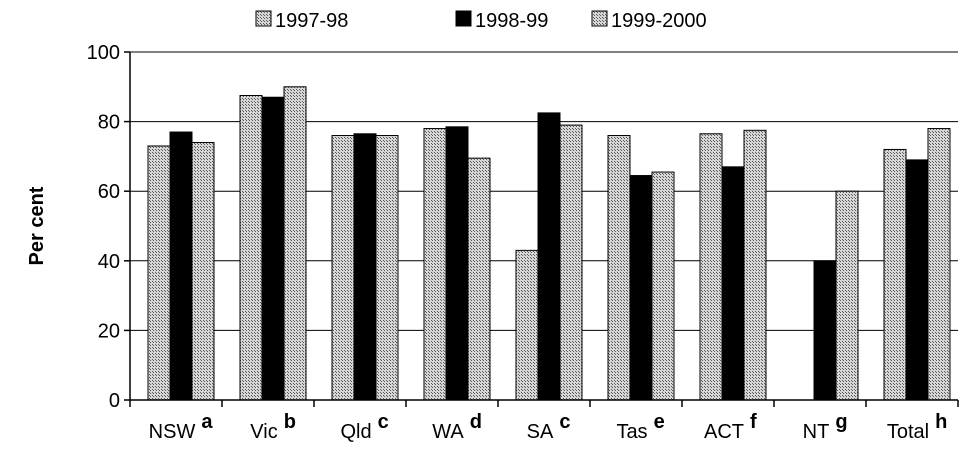 Image resolution: width=960 pixels, height=449 pixels. I want to click on bar-1998-99-WA, so click(457, 263).